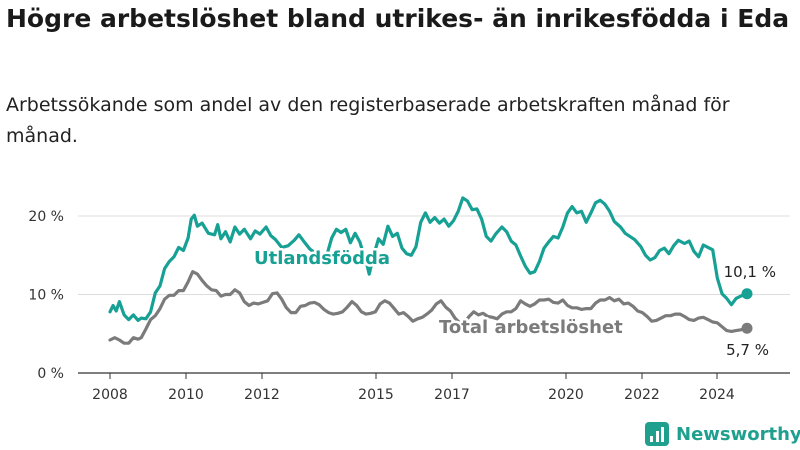  I want to click on y-tick-label: 20 %, so click(46, 217).